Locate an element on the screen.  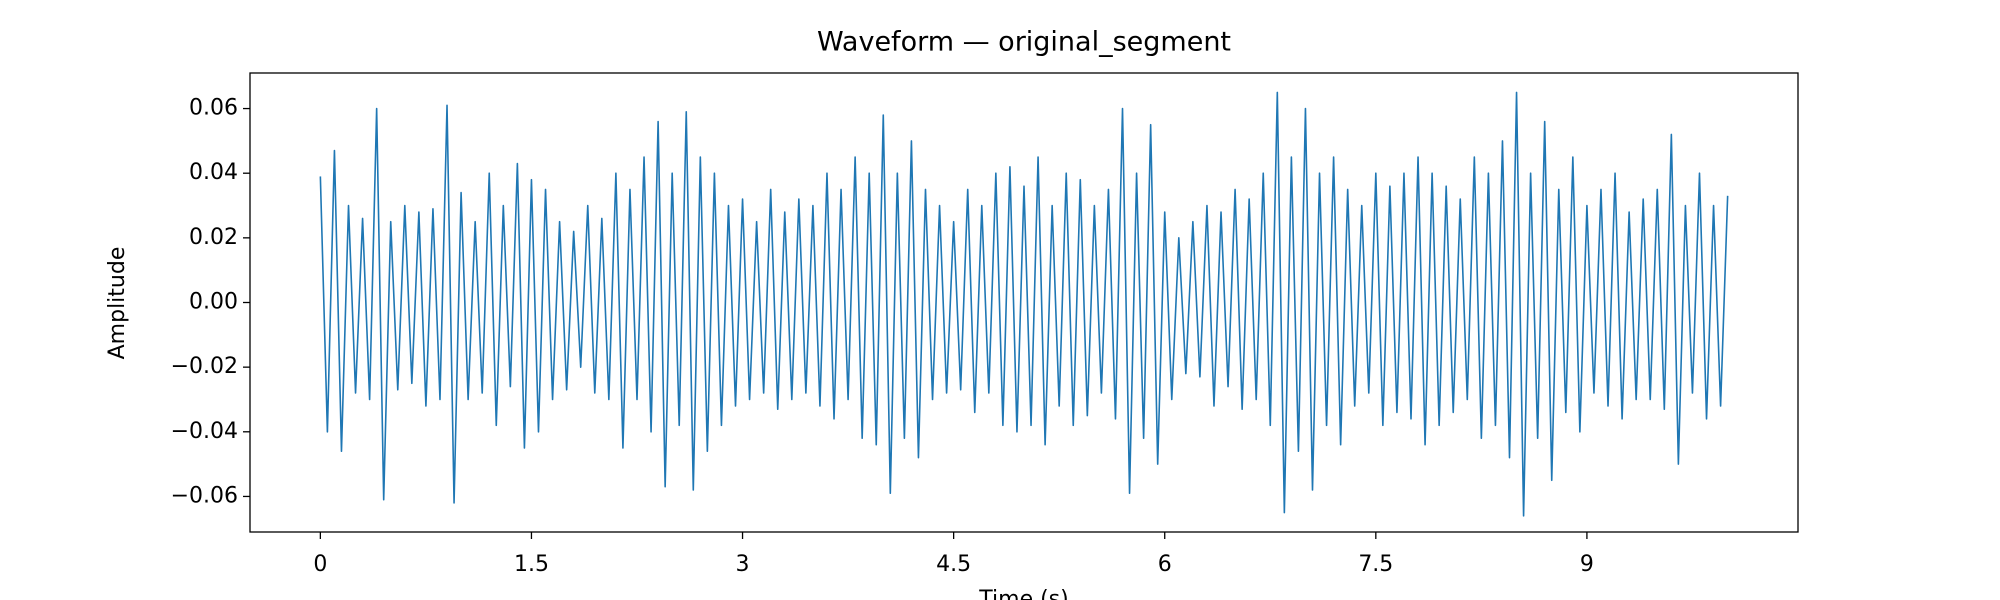
x-tick-label: 7.5 is located at coordinates (1375, 564).